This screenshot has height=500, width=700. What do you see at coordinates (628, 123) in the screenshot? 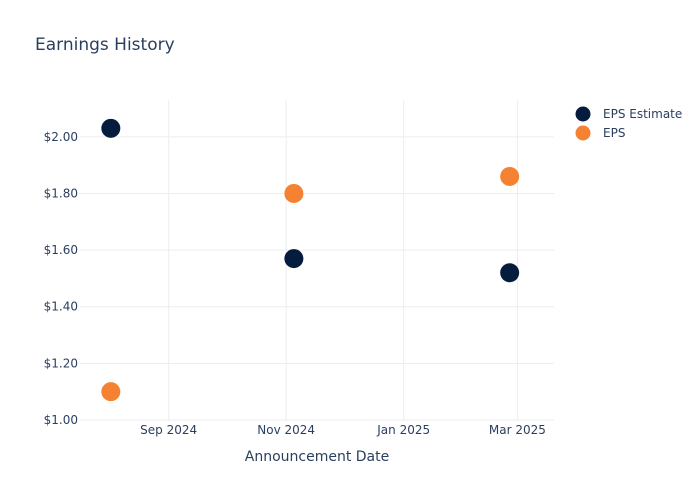
I see `legend: EPS Estimate EPS` at bounding box center [628, 123].